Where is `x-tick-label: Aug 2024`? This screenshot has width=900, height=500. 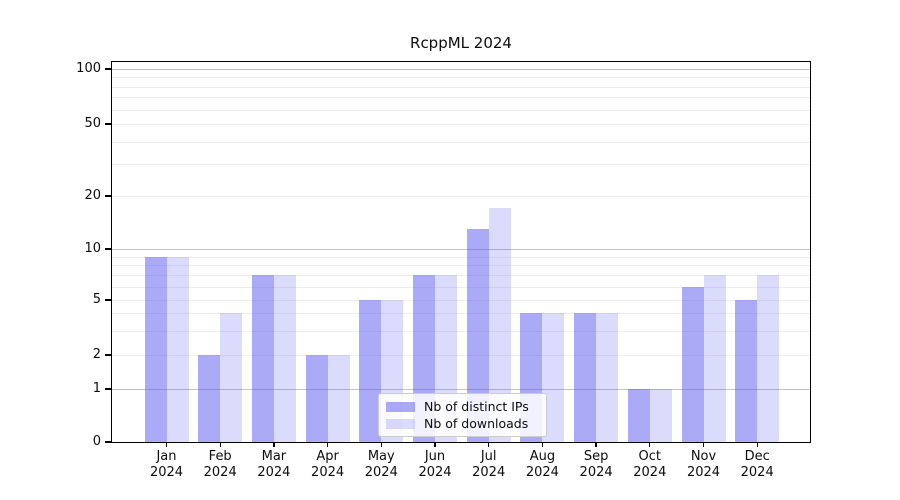 x-tick-label: Aug 2024 is located at coordinates (542, 464).